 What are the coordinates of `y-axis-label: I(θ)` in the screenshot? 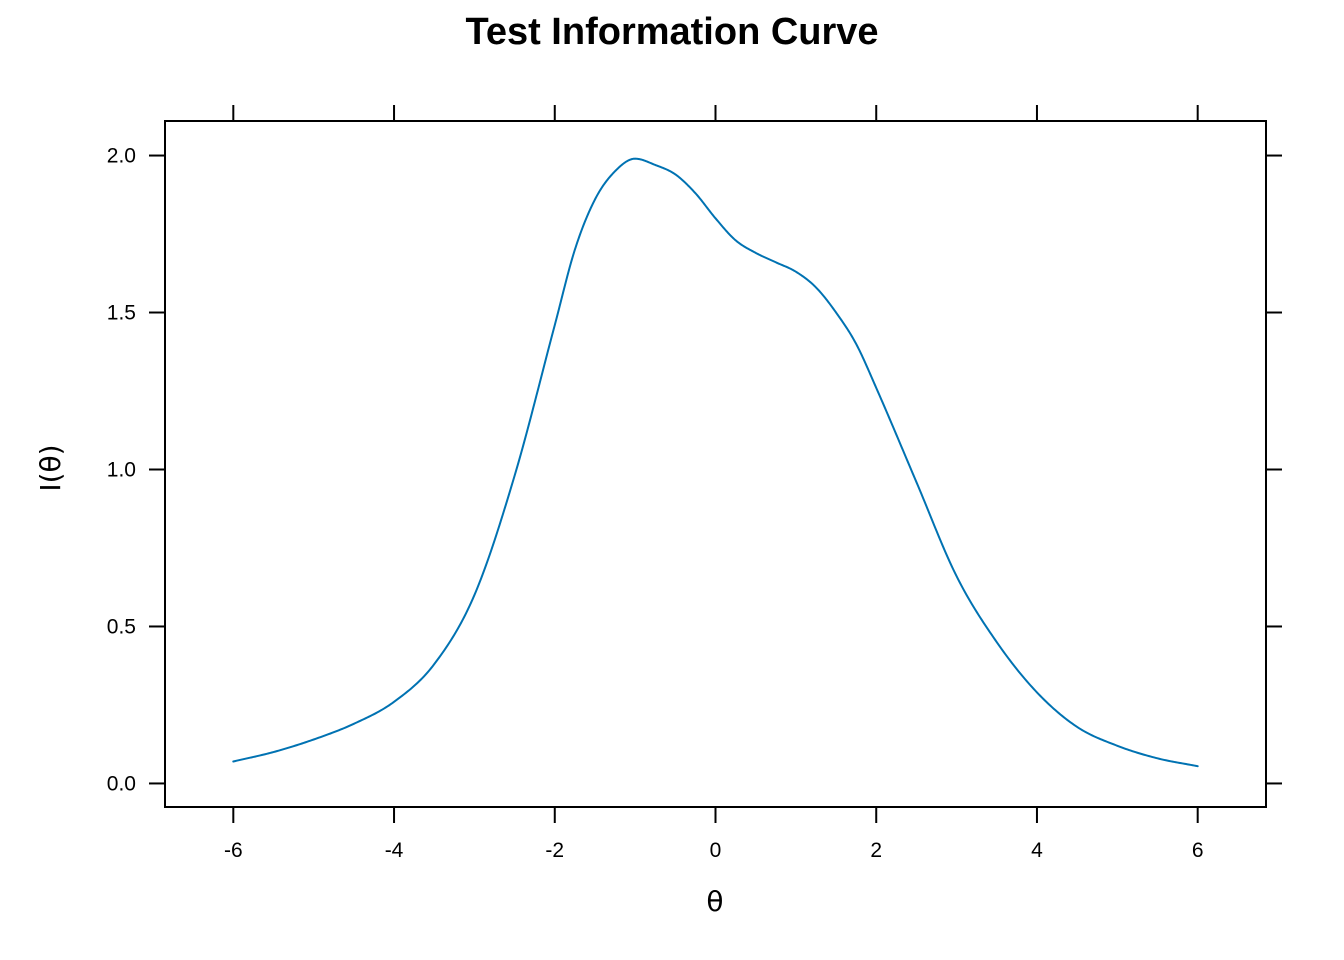 It's located at (50, 467).